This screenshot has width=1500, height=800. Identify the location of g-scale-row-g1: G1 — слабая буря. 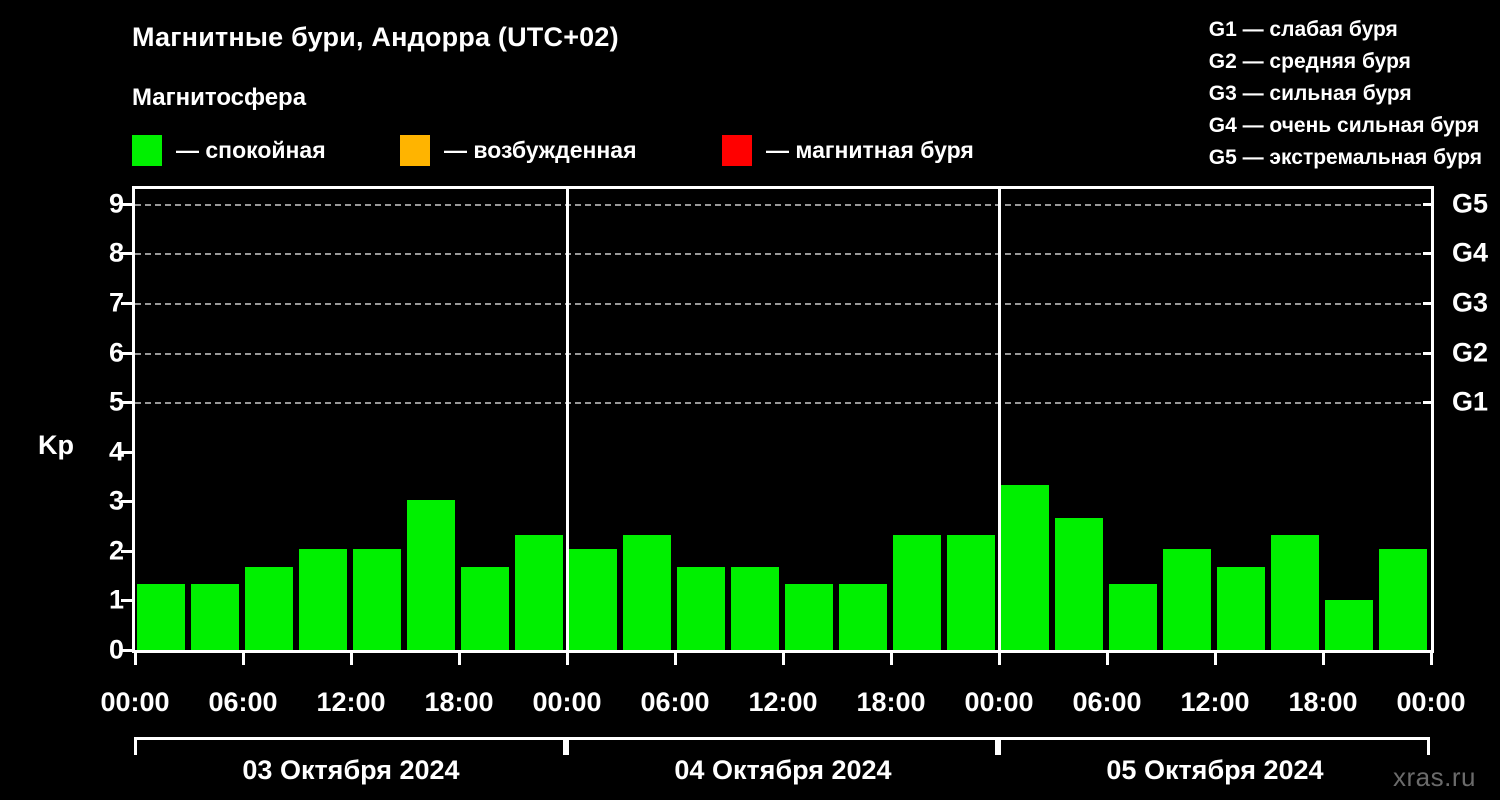
(1303, 29).